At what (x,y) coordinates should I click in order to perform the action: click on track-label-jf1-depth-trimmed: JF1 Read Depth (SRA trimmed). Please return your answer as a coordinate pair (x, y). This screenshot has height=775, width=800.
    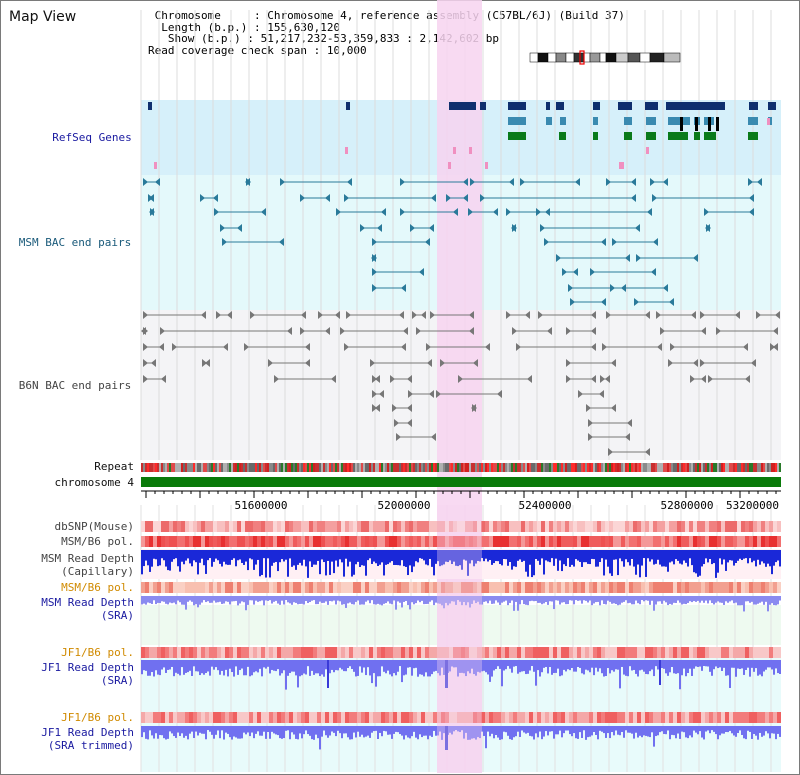
    Looking at the image, I should click on (87, 739).